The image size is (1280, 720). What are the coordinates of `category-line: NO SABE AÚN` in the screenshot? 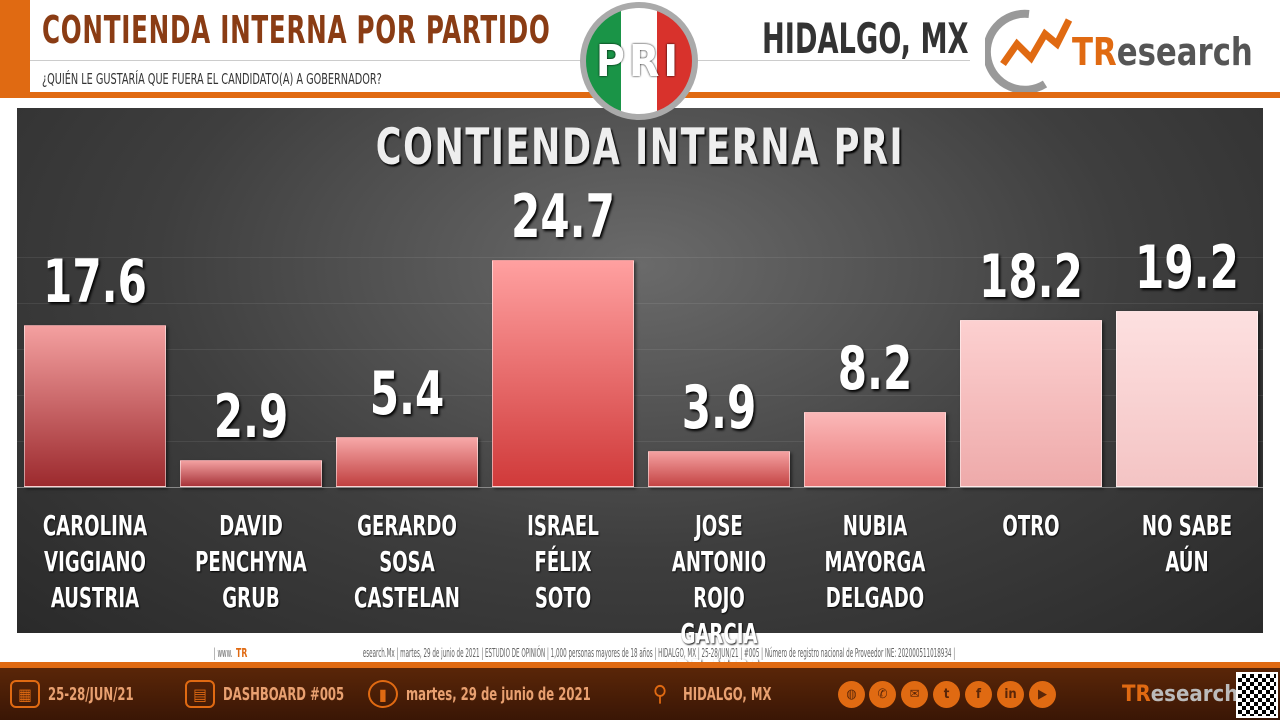 It's located at (1187, 543).